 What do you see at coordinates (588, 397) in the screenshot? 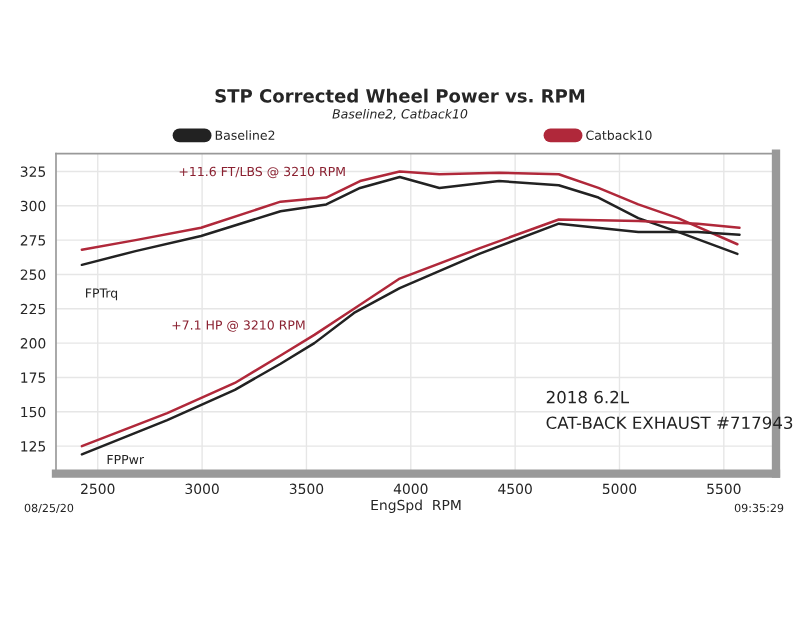
I see `annotation: 2018 6.2L` at bounding box center [588, 397].